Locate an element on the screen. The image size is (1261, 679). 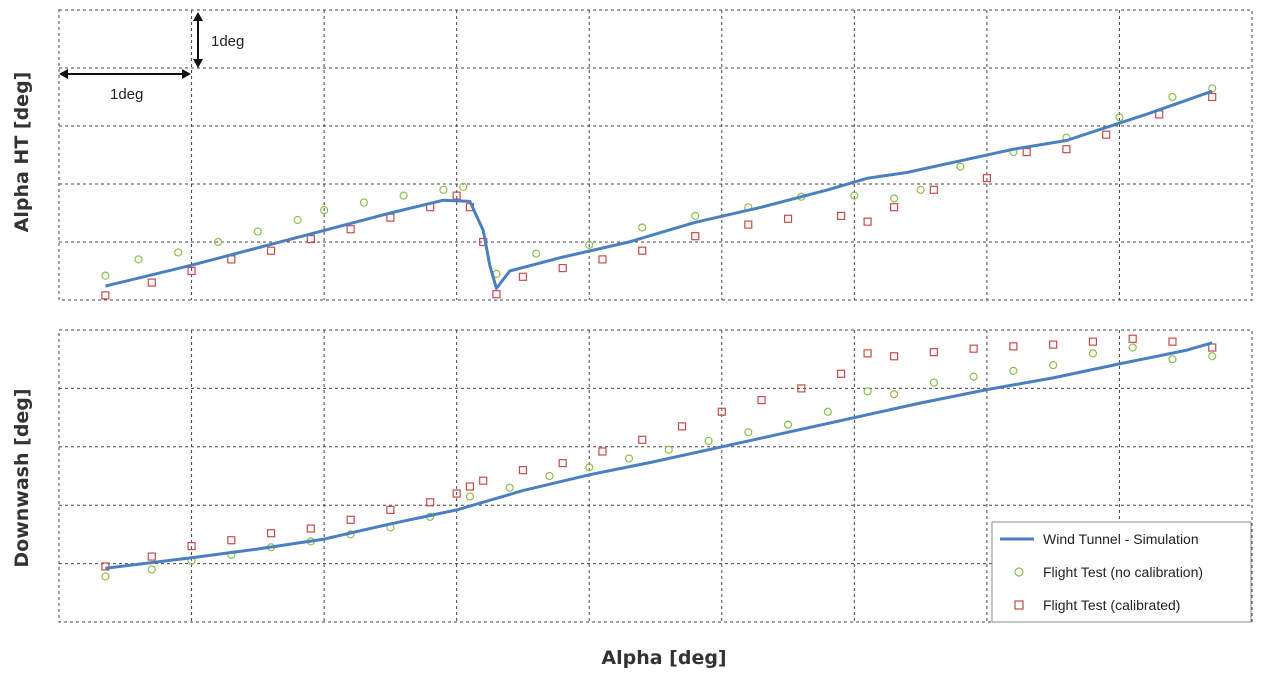
vertical-scale-label: 1deg is located at coordinates (227, 41).